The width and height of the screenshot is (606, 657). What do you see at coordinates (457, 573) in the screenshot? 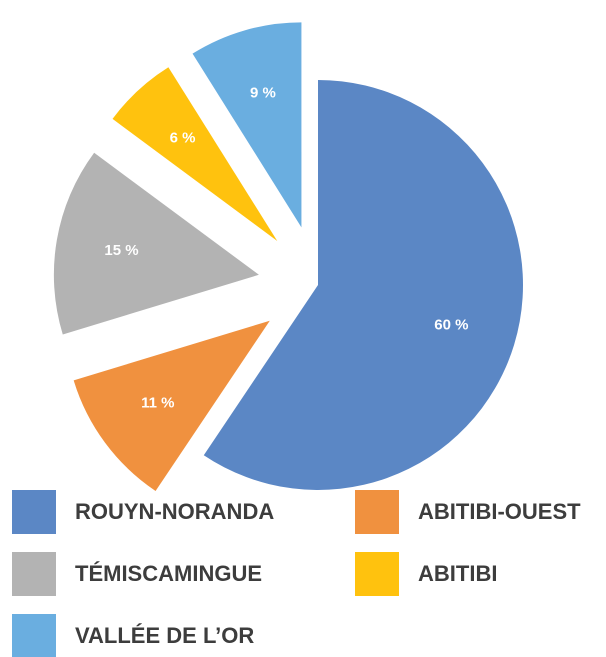
I see `legend-label: ABITIBI` at bounding box center [457, 573].